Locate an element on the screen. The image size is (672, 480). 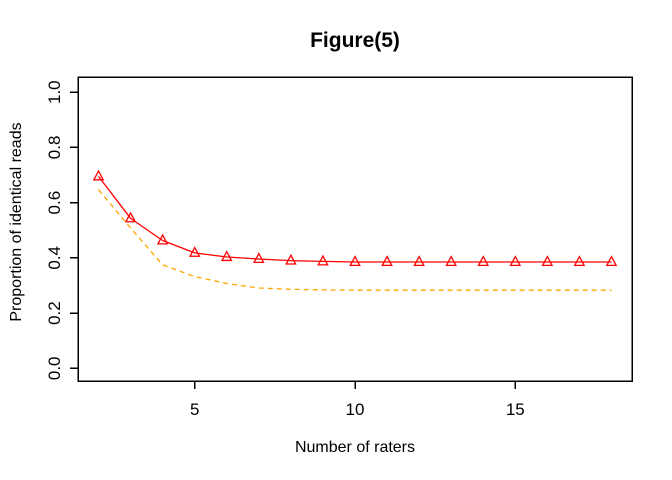
y-tick-label: 0.2 is located at coordinates (54, 313).